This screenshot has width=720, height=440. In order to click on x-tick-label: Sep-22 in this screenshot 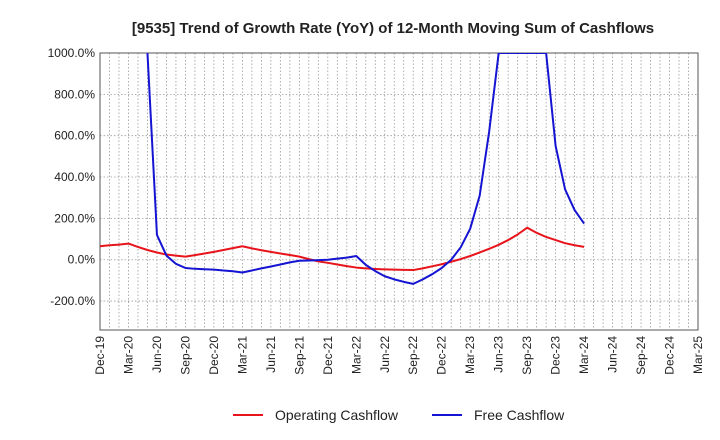, I will do `click(413, 355)`.